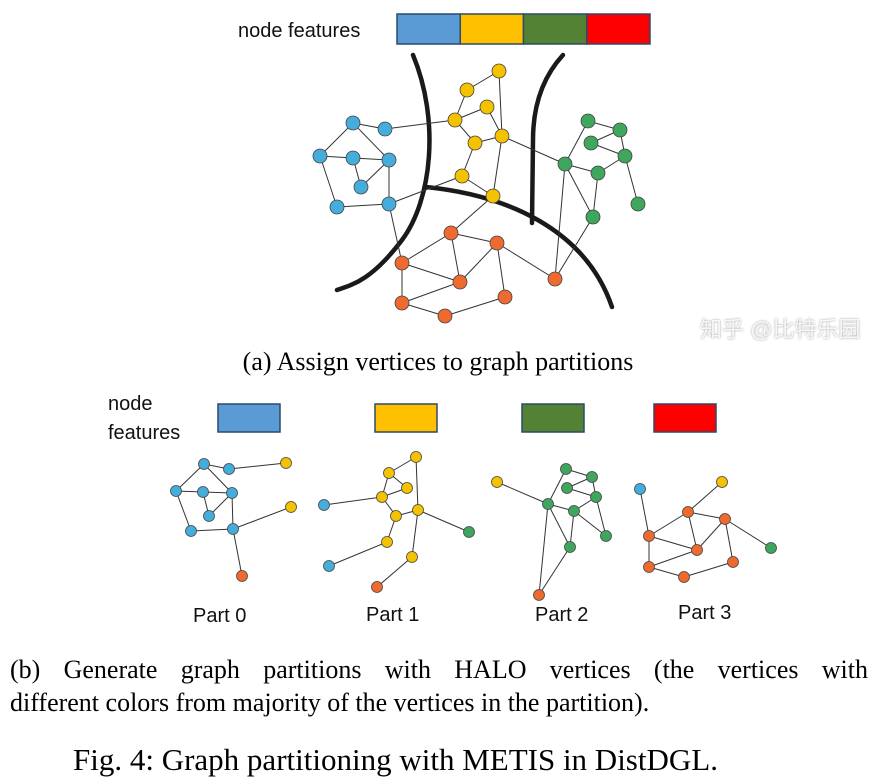 This screenshot has width=876, height=784. What do you see at coordinates (438, 361) in the screenshot?
I see `caption-a: (a) Assign vertices to graph partitions` at bounding box center [438, 361].